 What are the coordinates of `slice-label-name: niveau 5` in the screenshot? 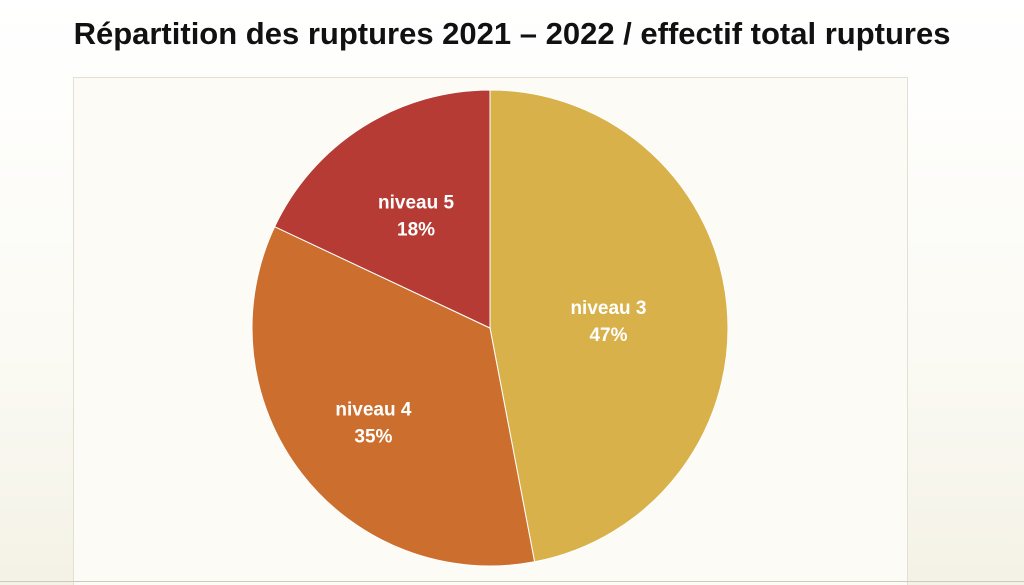 It's located at (416, 202).